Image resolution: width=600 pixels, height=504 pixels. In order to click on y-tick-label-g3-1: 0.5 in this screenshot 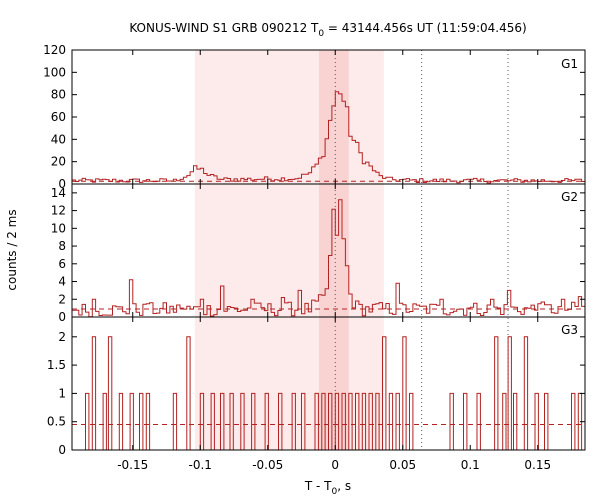, I will do `click(56, 422)`.